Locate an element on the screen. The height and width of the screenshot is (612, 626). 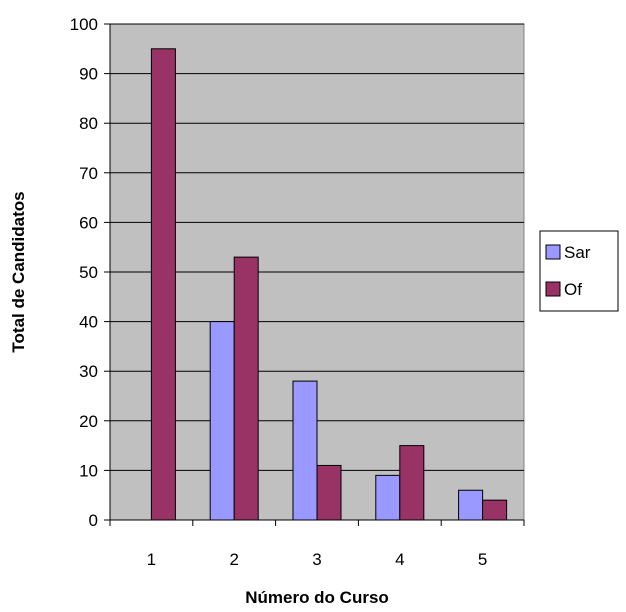
x-tick-label: 1 is located at coordinates (151, 559).